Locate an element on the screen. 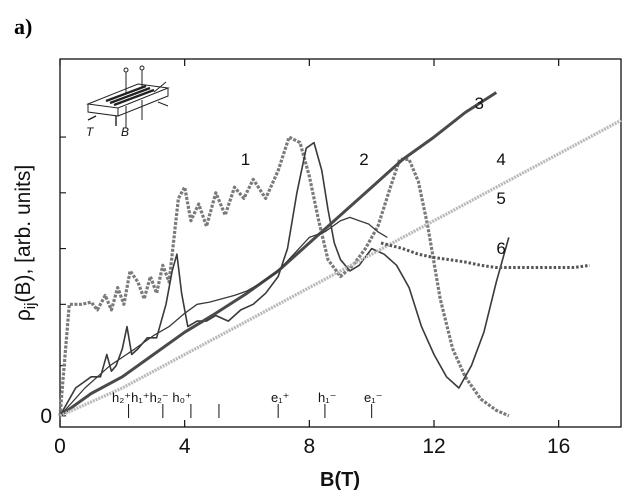 This screenshot has height=500, width=624. series-label-3: 3 is located at coordinates (479, 103).